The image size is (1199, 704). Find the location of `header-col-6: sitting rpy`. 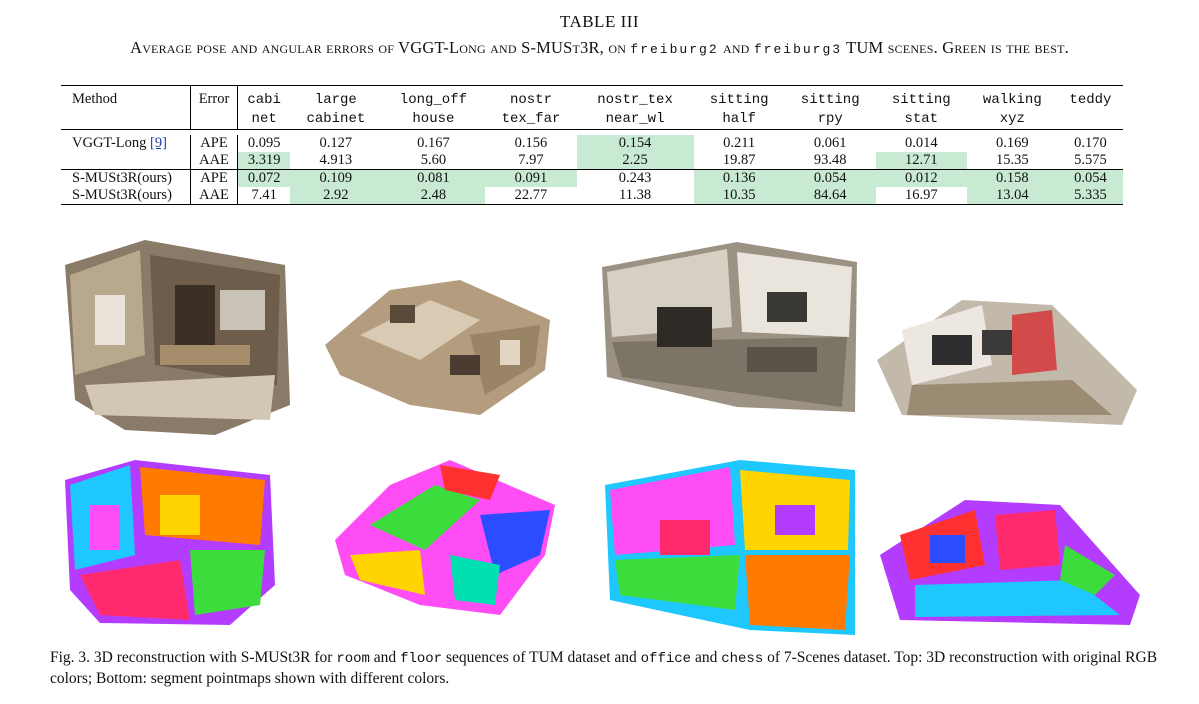

header-col-6: sitting rpy is located at coordinates (830, 108).